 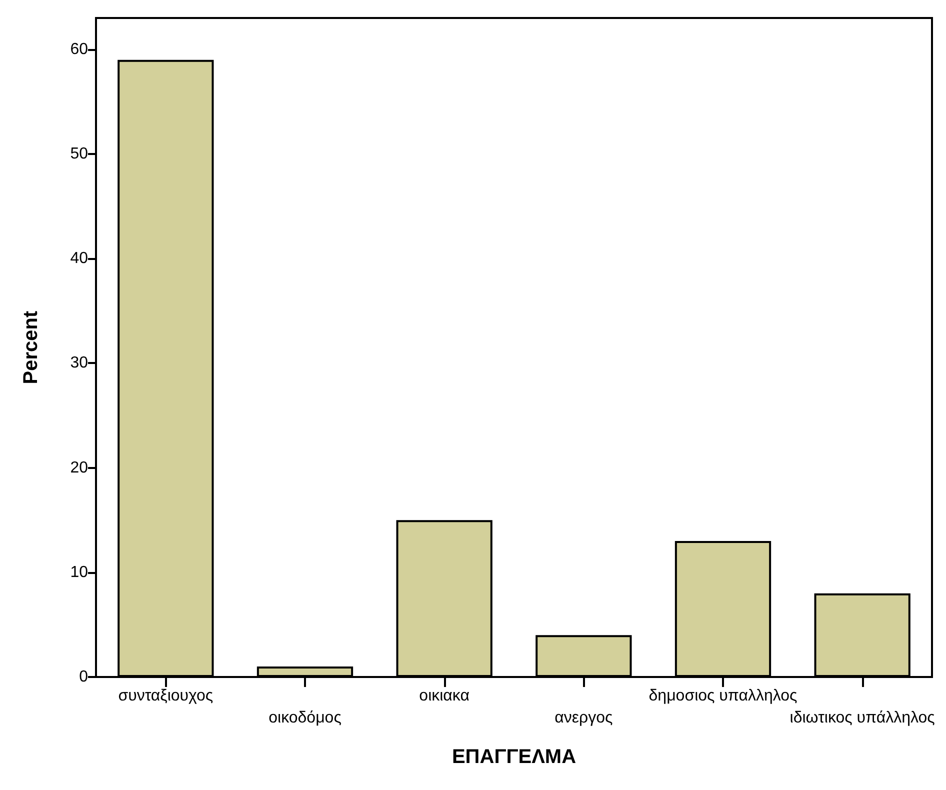 I want to click on y-tick-label: 40, so click(x=79, y=259).